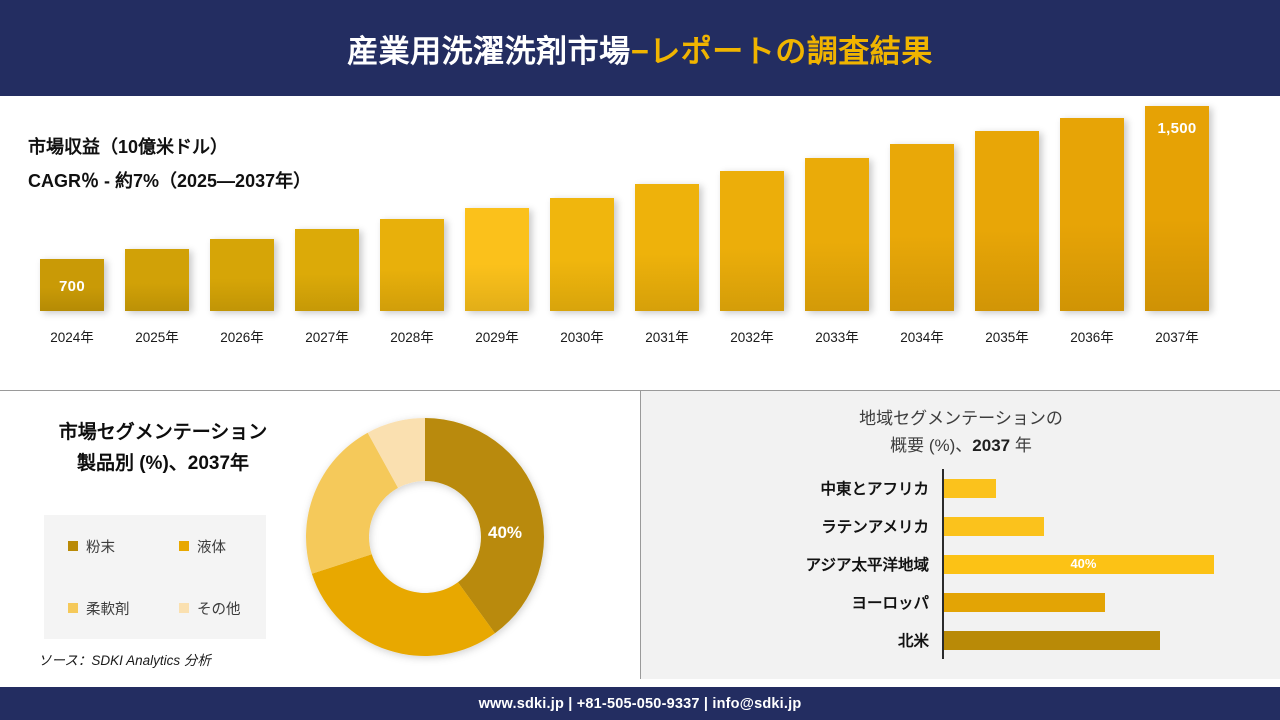  Describe the element at coordinates (931, 445) in the screenshot. I see `region-title-pre: 概要 (%)、` at that location.